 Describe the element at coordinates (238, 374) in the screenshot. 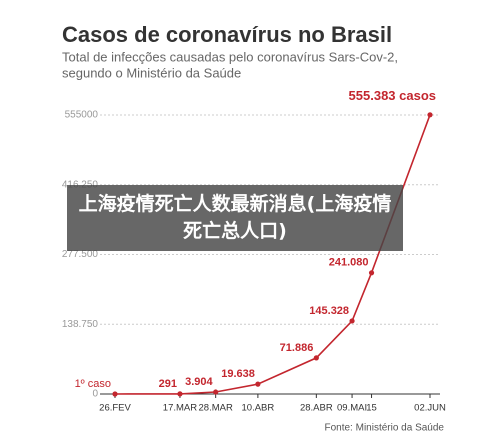

I see `value-label: 19.638` at that location.